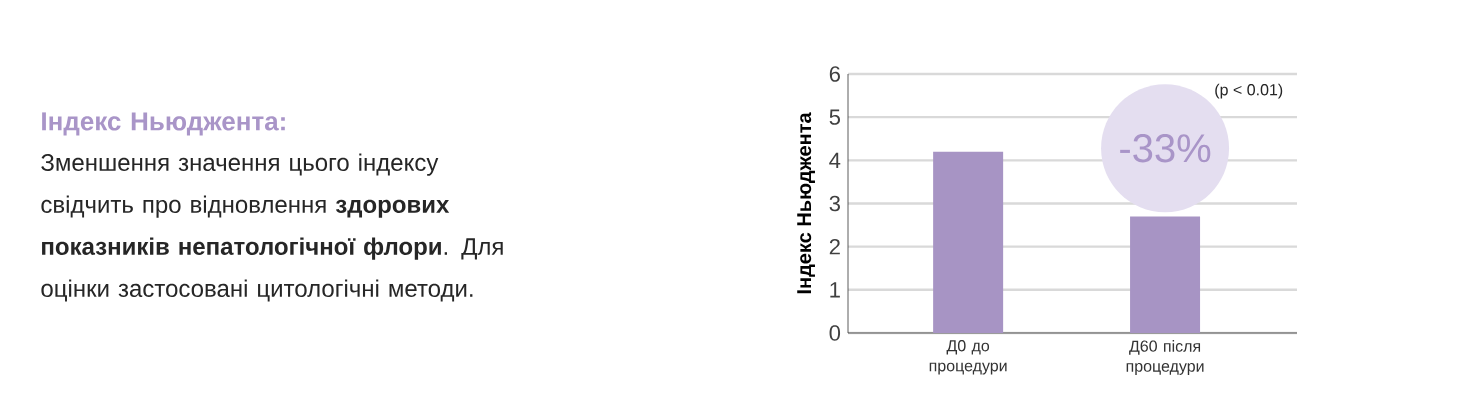 This screenshot has height=415, width=1473. What do you see at coordinates (835, 290) in the screenshot?
I see `y-tick-label: 1` at bounding box center [835, 290].